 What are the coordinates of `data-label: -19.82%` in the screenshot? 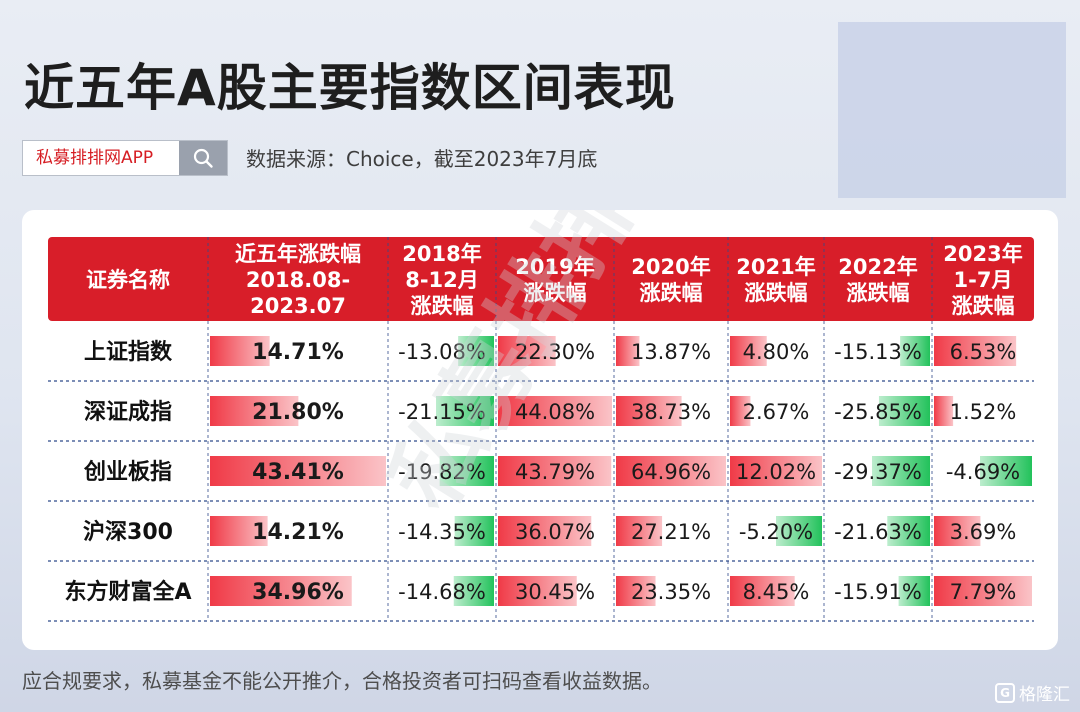 It's located at (442, 472).